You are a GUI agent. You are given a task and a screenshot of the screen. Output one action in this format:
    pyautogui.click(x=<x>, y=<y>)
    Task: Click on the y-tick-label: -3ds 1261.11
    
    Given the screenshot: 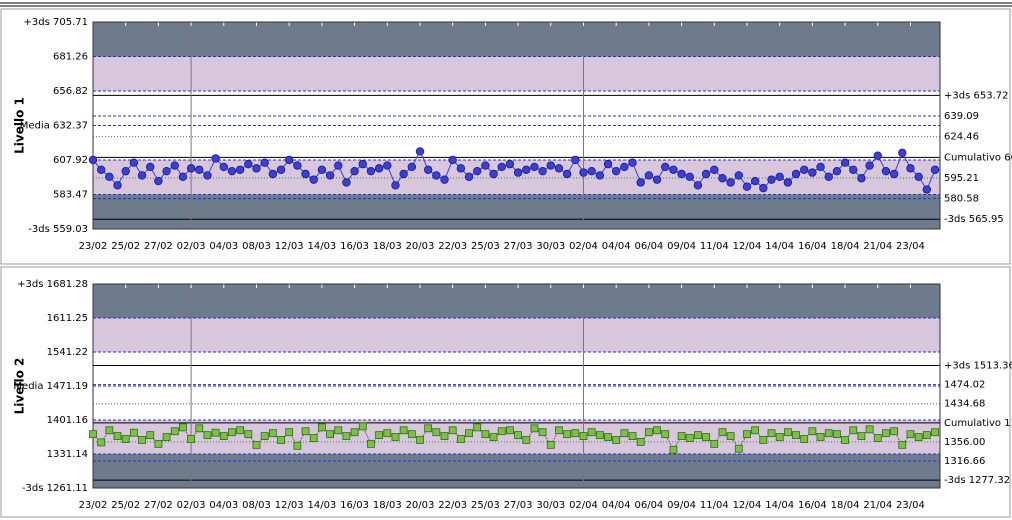 What is the action you would take?
    pyautogui.click(x=55, y=488)
    